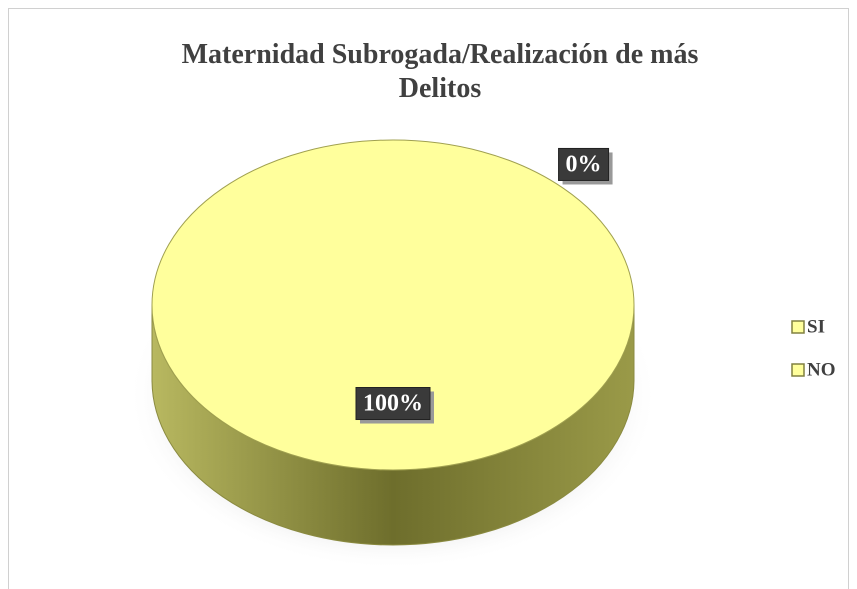  I want to click on legend-label: SI, so click(816, 326).